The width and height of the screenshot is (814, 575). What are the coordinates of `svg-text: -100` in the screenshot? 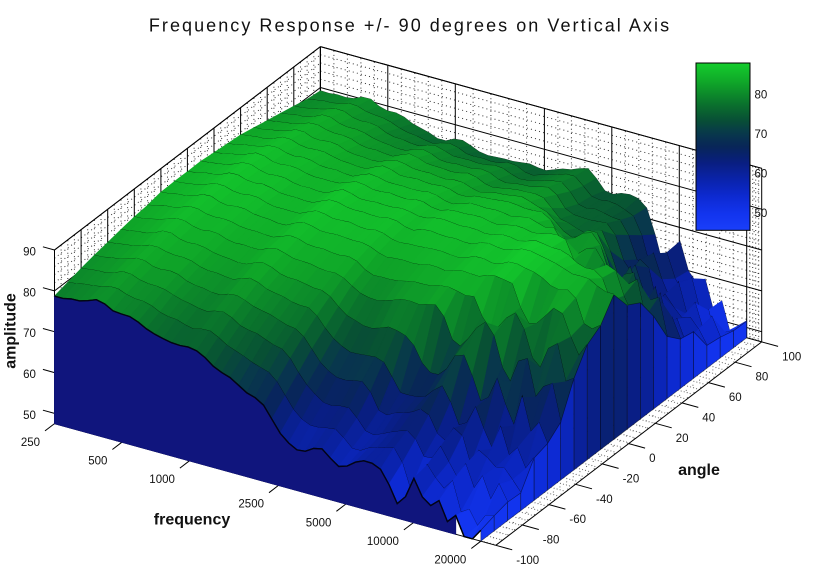 It's located at (527, 561).